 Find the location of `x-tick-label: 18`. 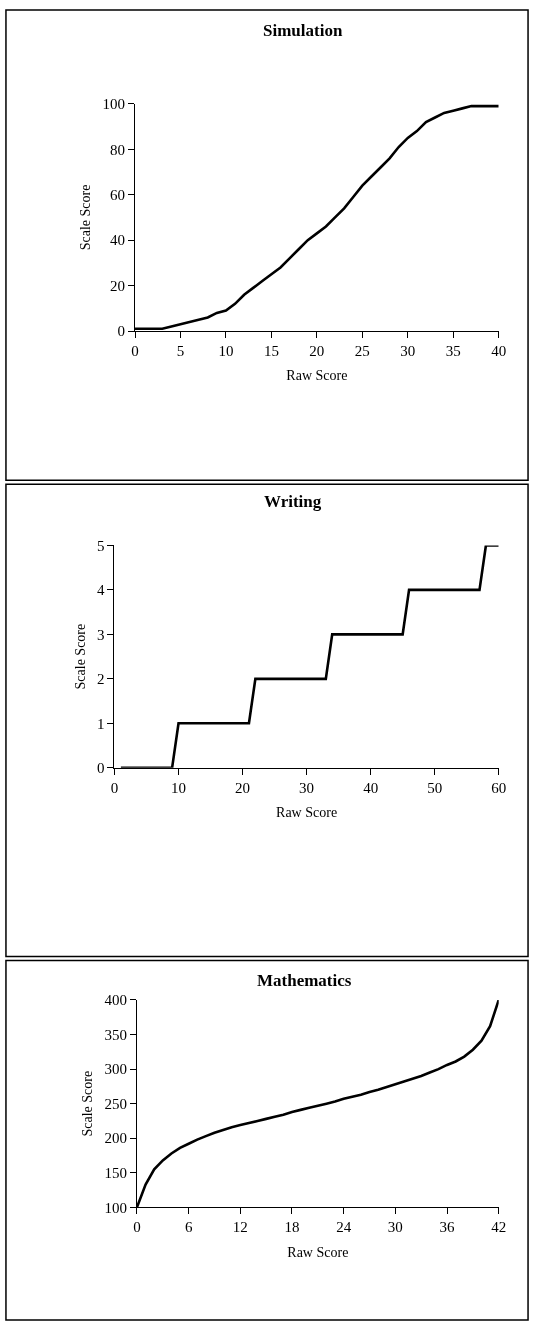

x-tick-label: 18 is located at coordinates (292, 1227).